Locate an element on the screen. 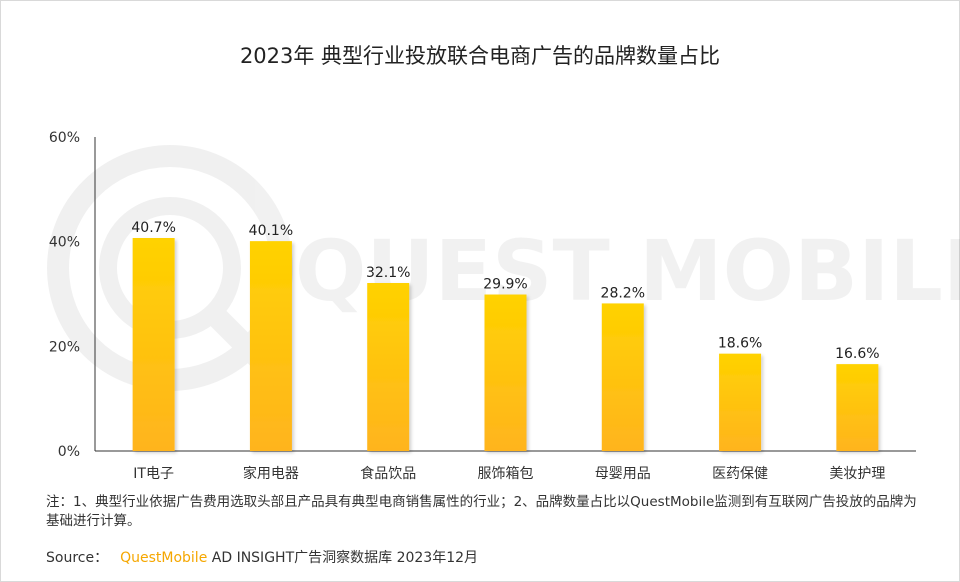  x-tick-label: 母婴用品 is located at coordinates (623, 474).